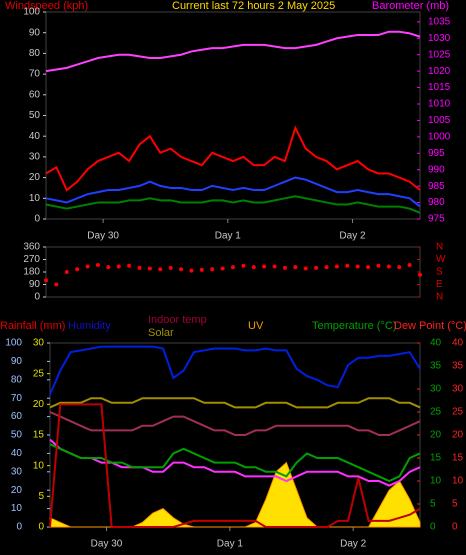 This screenshot has width=466, height=555. Describe the element at coordinates (439, 247) in the screenshot. I see `y-tick-label: N` at that location.